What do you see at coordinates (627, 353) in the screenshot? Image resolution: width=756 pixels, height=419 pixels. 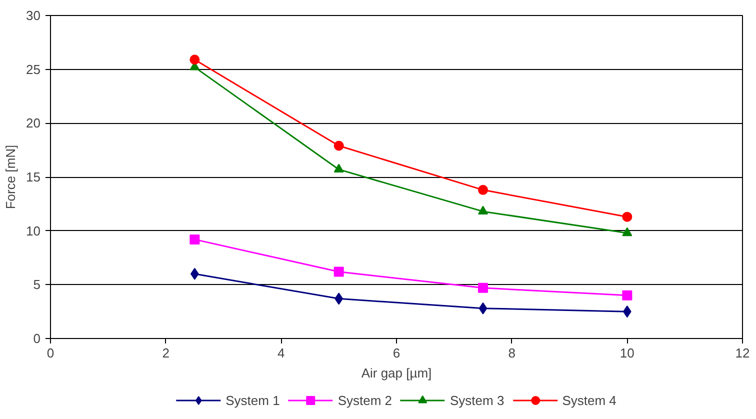 I see `x-tick-label: 10` at bounding box center [627, 353].